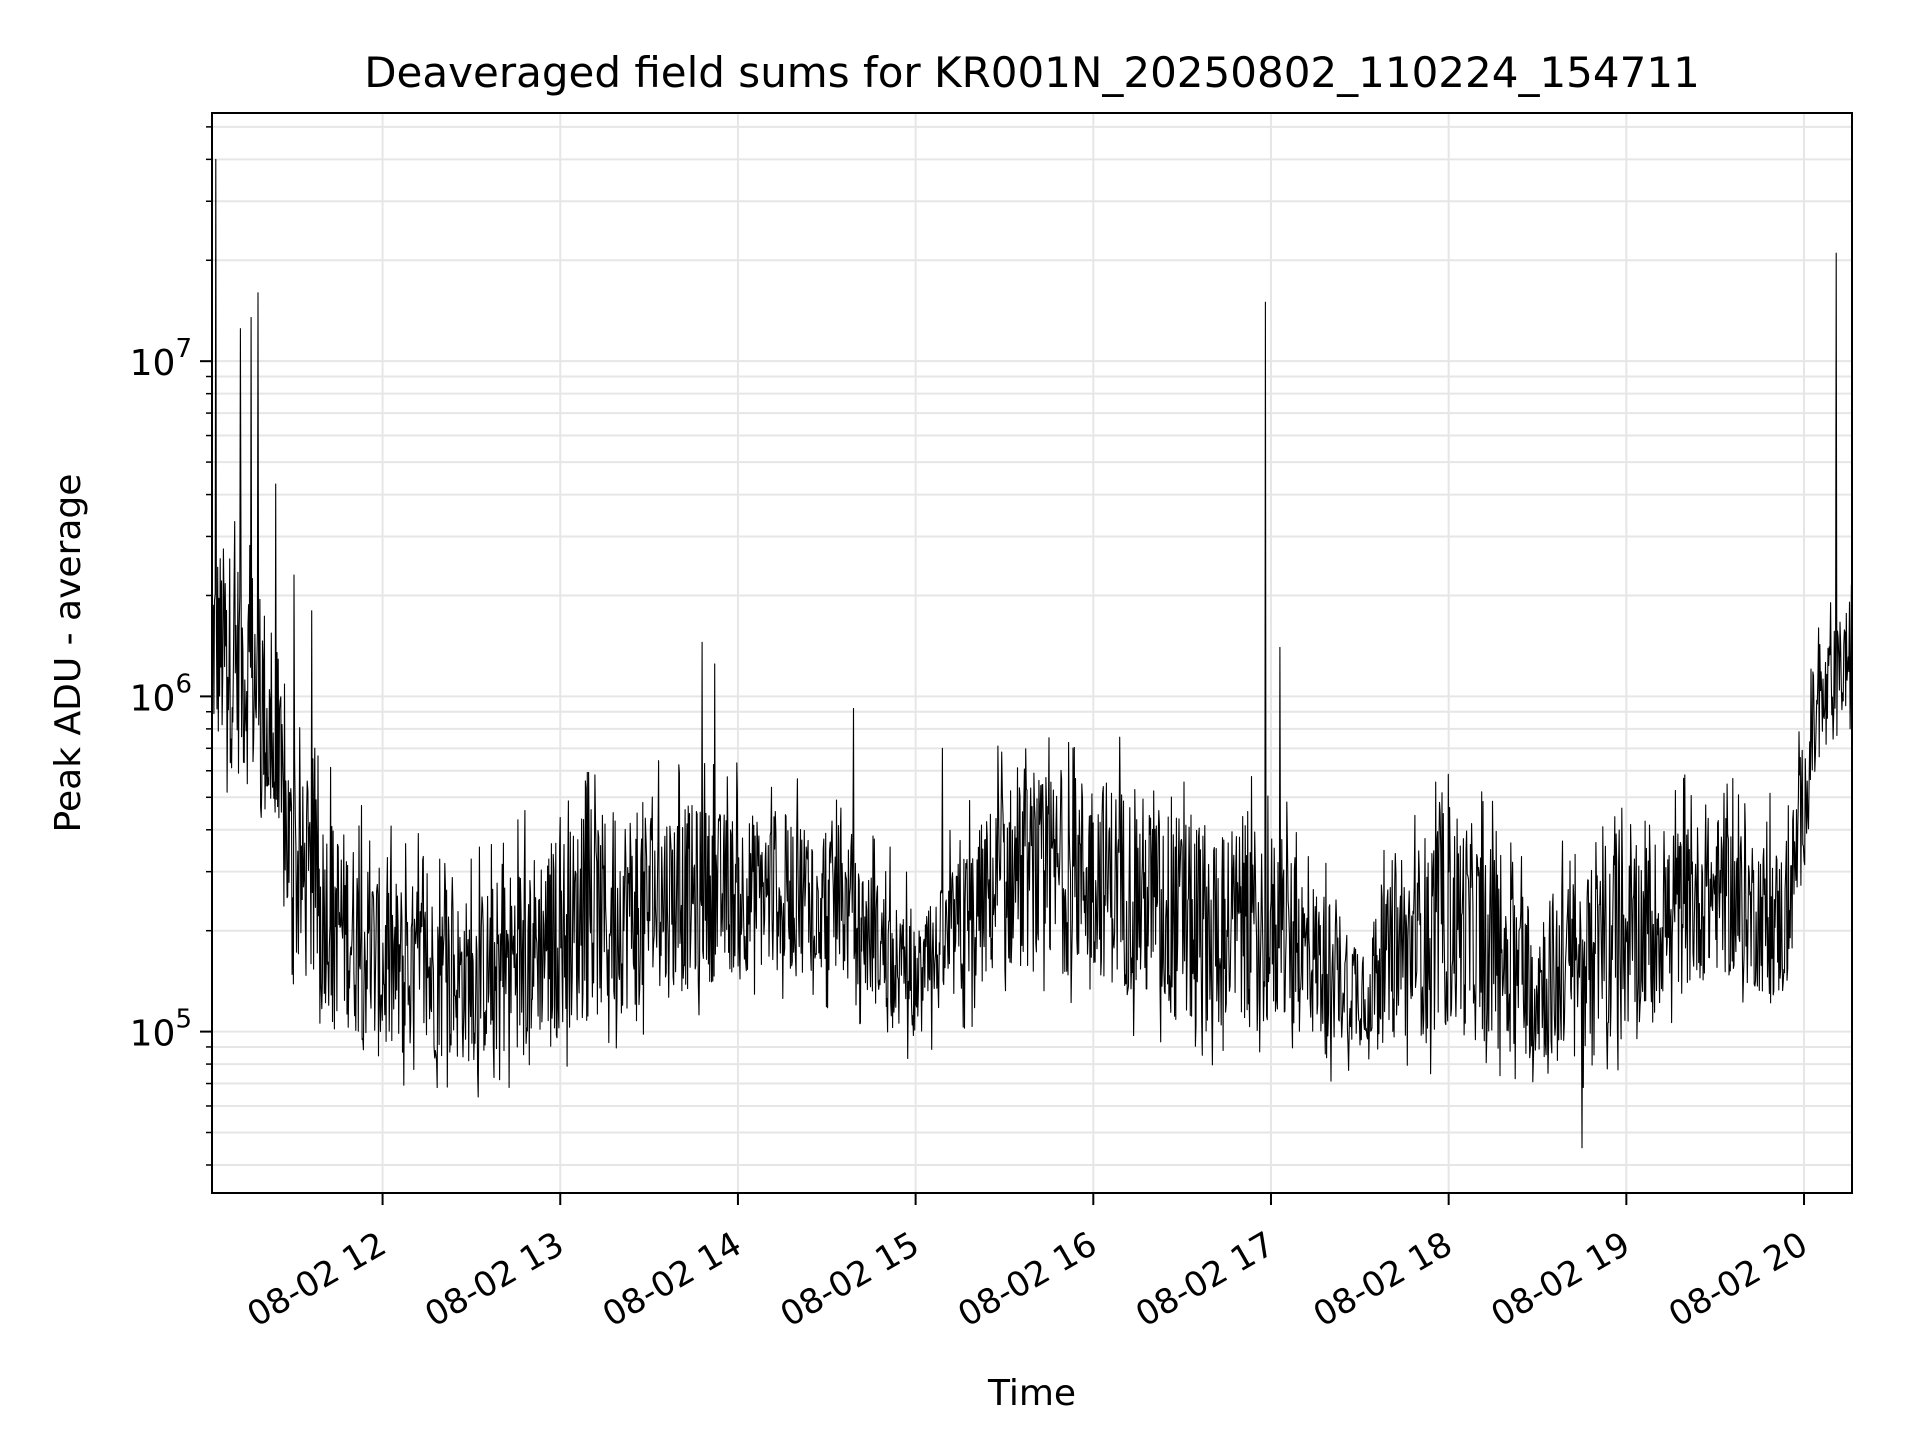  Describe the element at coordinates (183, 1020) in the screenshot. I see `y-tick-exponent: 5` at that location.